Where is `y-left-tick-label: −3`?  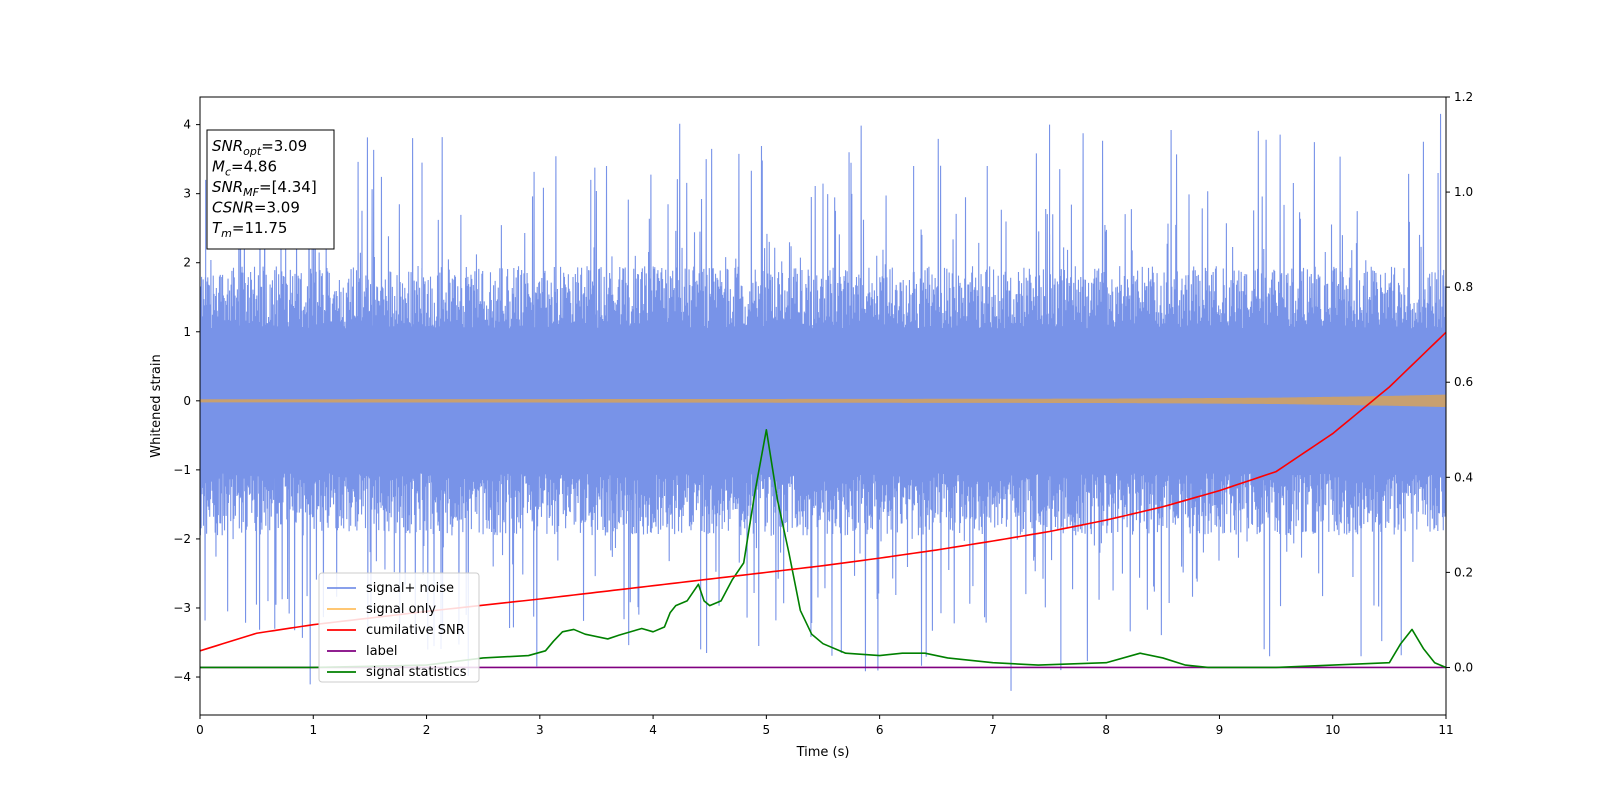
y-left-tick-label: −3 is located at coordinates (182, 608).